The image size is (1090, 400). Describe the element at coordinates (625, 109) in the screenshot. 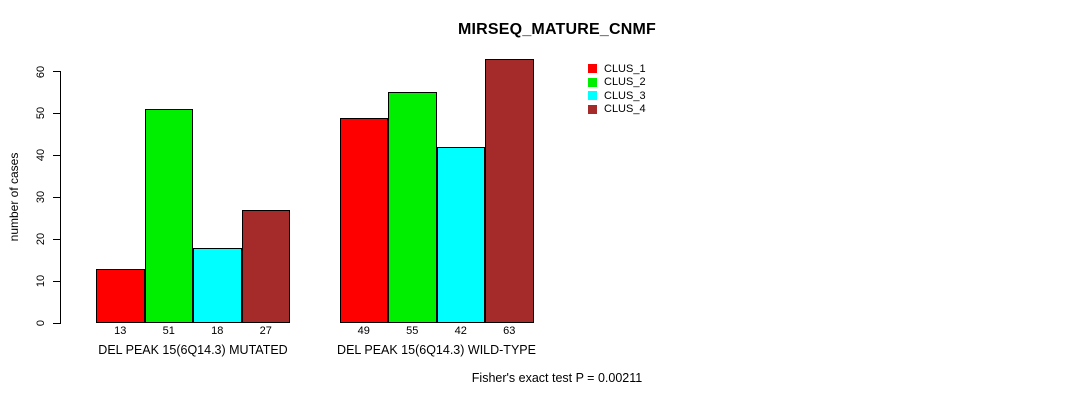

I see `legend-label: CLUS_4` at that location.